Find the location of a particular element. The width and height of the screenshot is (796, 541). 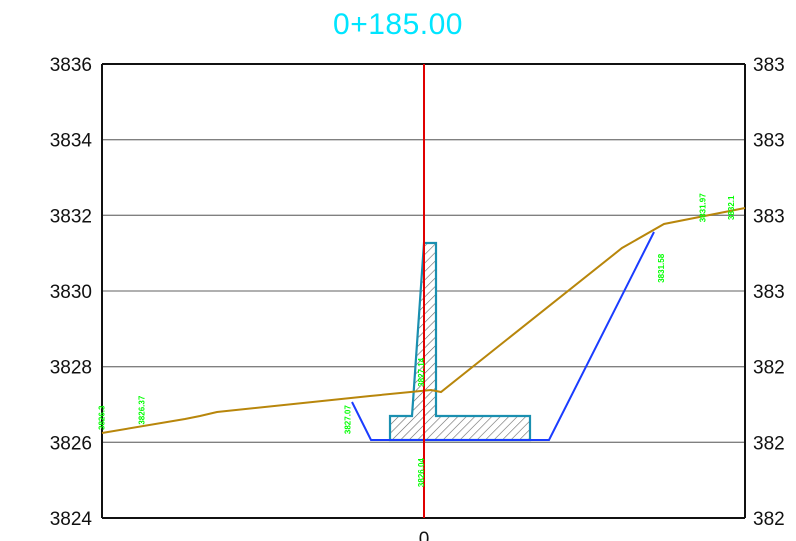

elevation-label: 3826.04 is located at coordinates (421, 472).